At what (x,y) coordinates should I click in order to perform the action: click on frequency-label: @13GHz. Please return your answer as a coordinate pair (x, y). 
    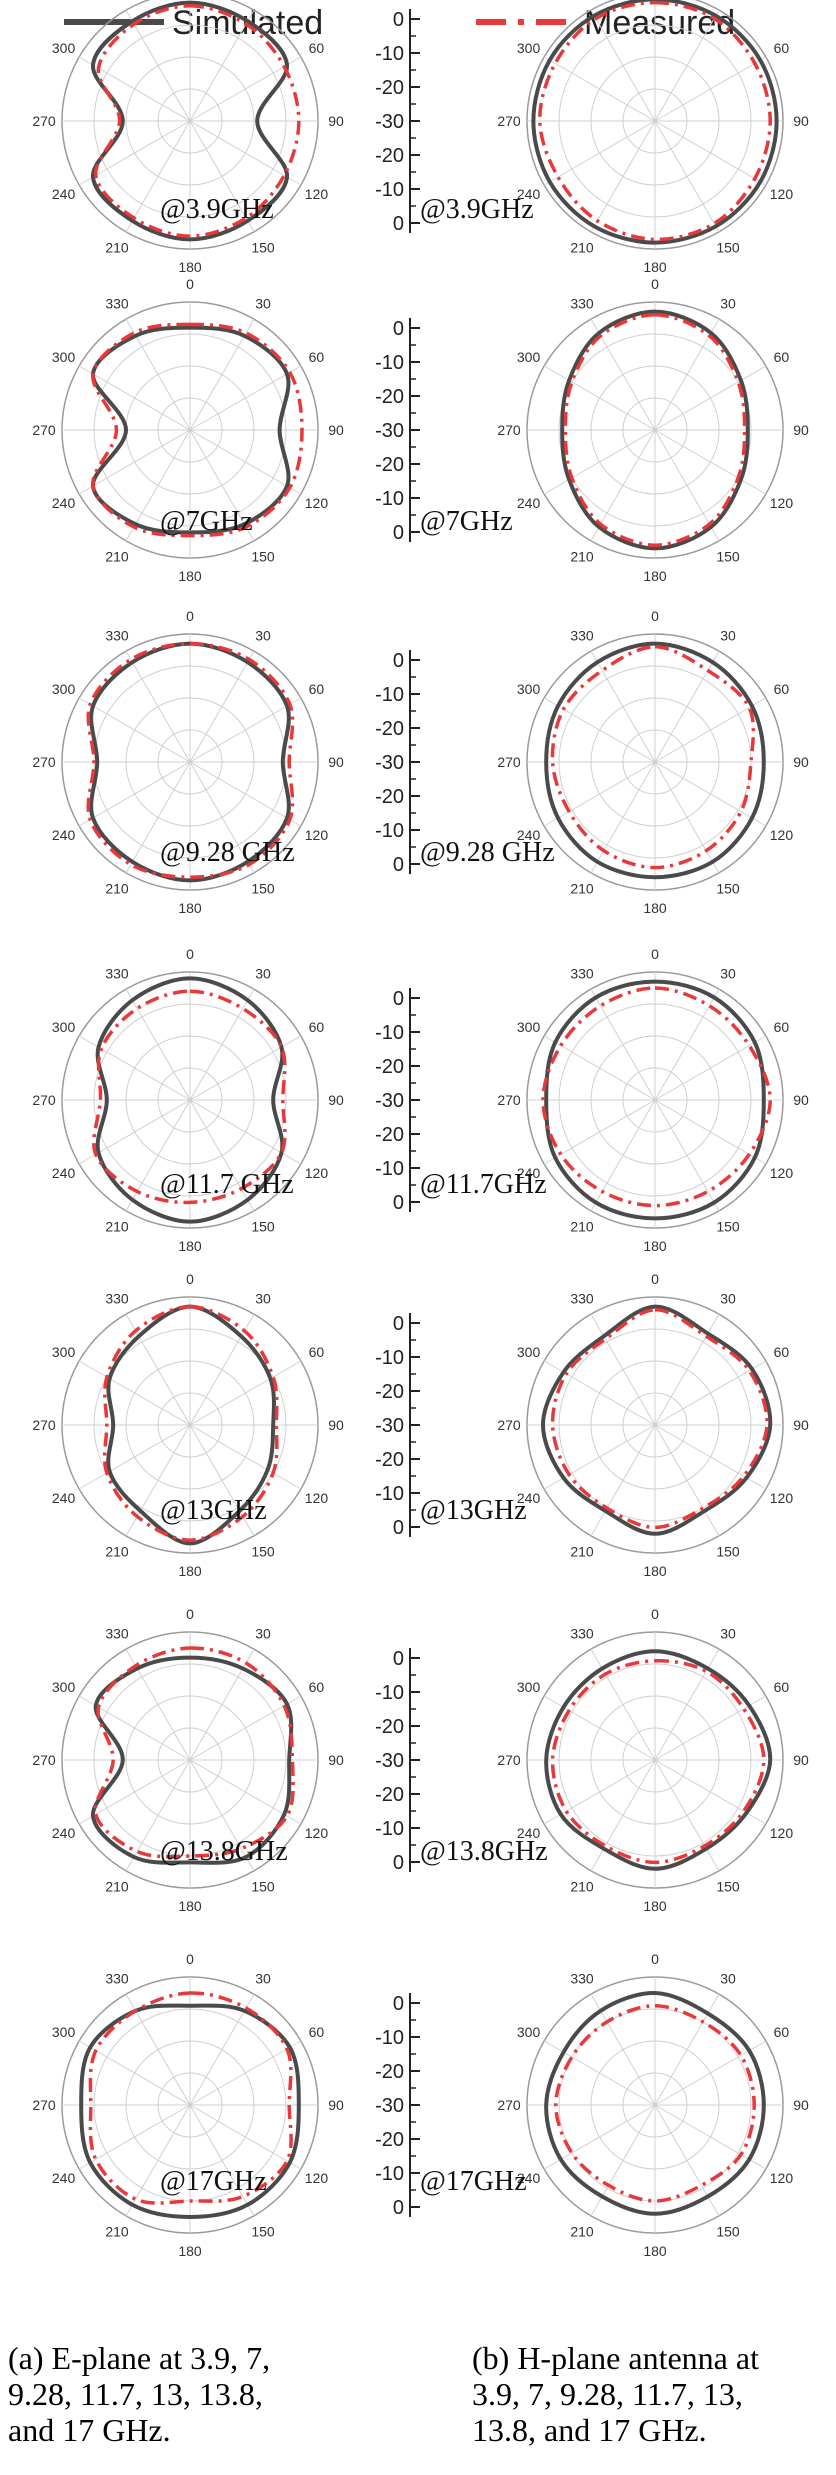
    Looking at the image, I should click on (473, 1510).